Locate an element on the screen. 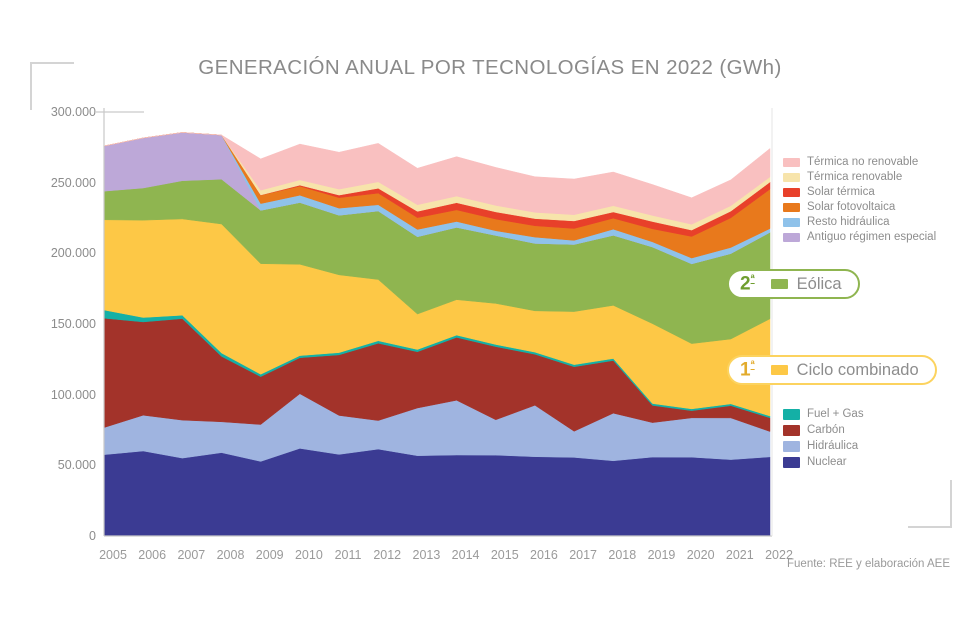 This screenshot has width=980, height=636. y-axis-tick-label: 200.000 is located at coordinates (73, 253).